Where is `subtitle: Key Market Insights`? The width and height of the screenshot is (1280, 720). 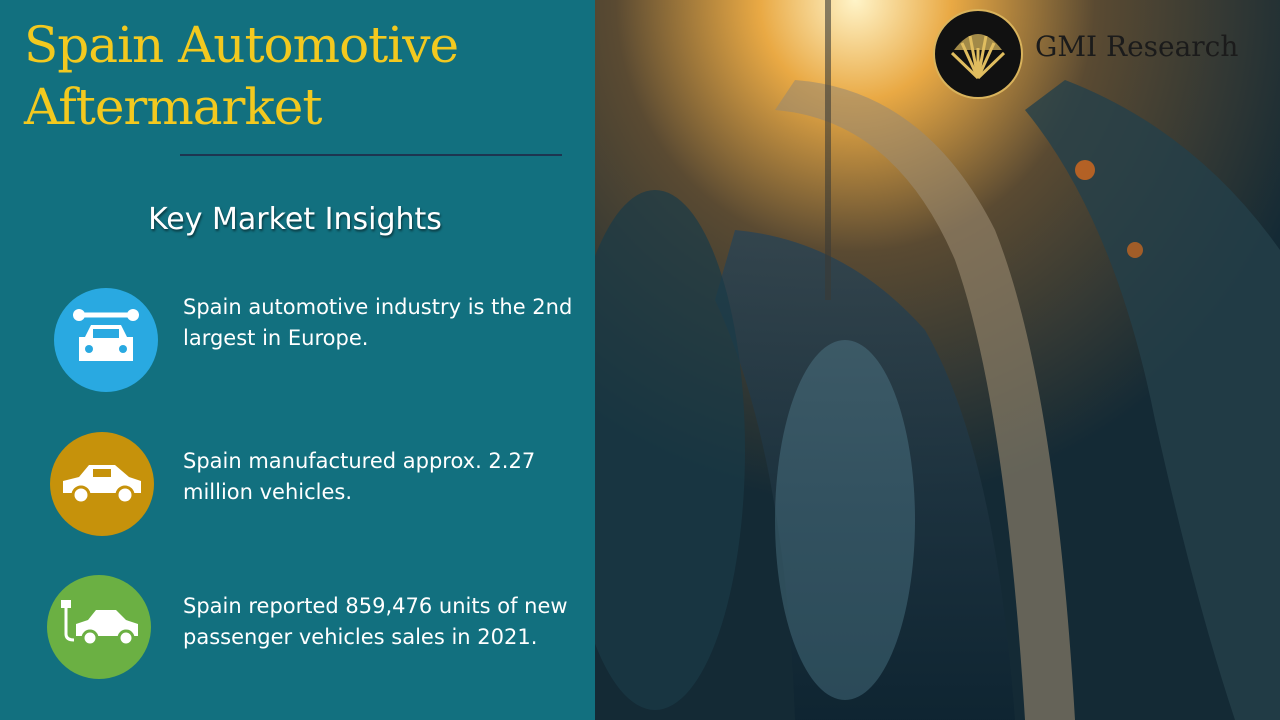 subtitle: Key Market Insights is located at coordinates (295, 219).